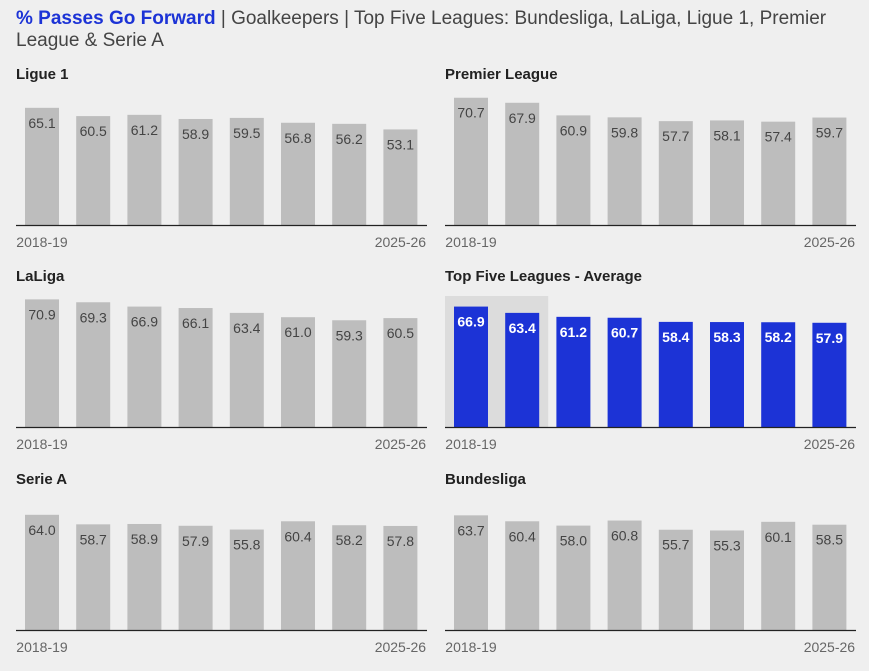 The height and width of the screenshot is (671, 869). What do you see at coordinates (40, 276) in the screenshot?
I see `panel-title: LaLiga` at bounding box center [40, 276].